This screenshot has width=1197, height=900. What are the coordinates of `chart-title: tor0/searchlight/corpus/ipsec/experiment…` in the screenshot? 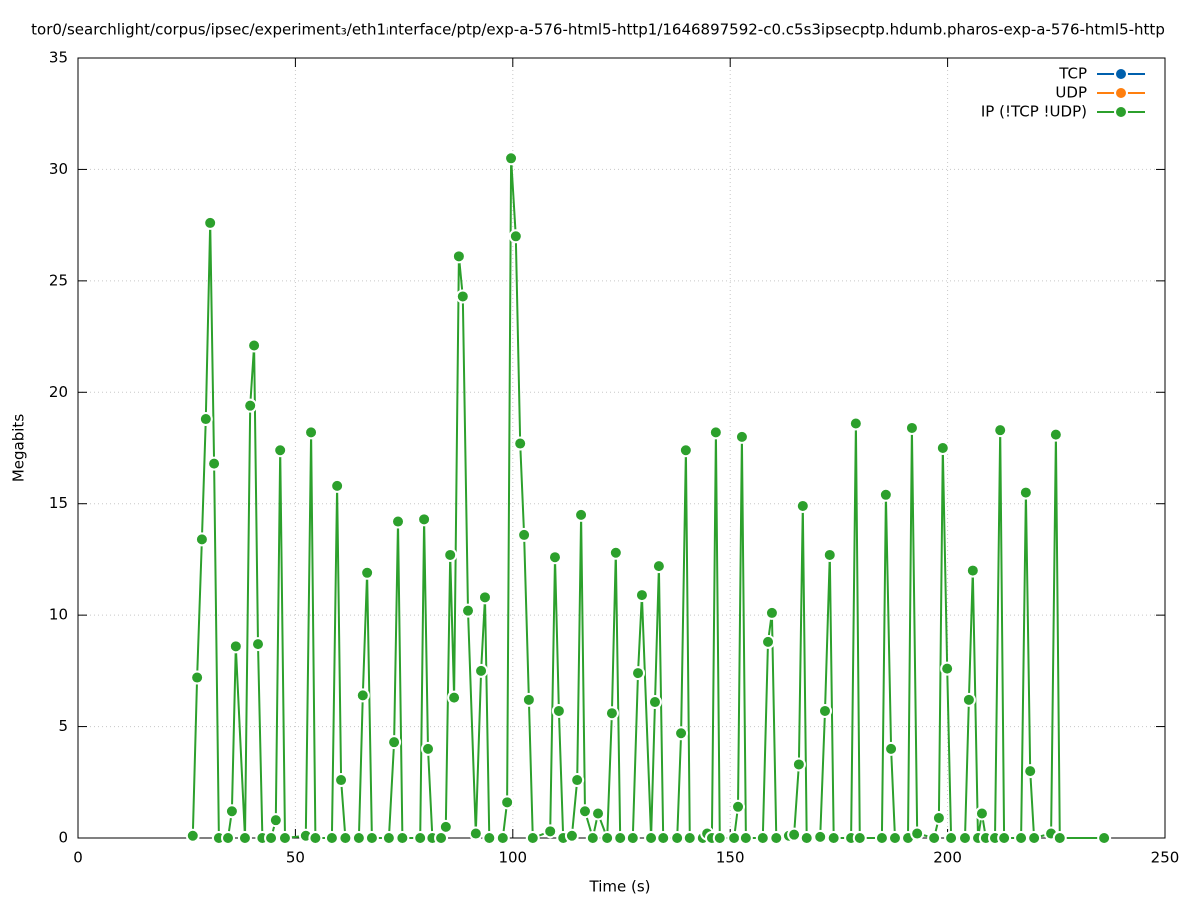 It's located at (598, 30).